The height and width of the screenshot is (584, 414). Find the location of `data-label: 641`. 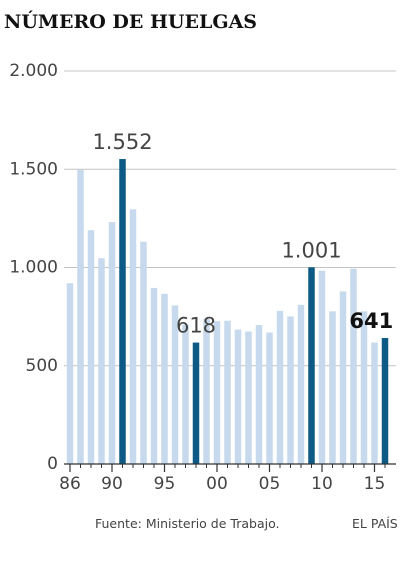

data-label: 641 is located at coordinates (371, 321).